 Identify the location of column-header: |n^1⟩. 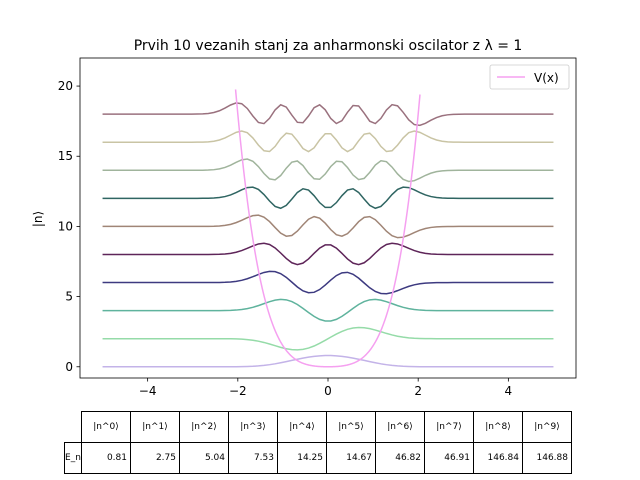
(155, 427).